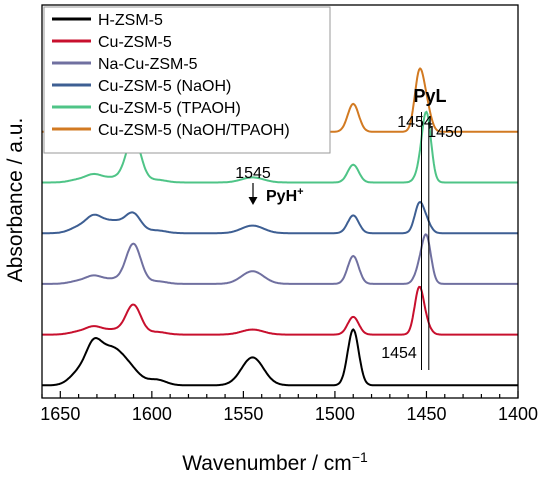 The image size is (550, 478). Describe the element at coordinates (426, 414) in the screenshot. I see `x-tick-label: 1450` at that location.